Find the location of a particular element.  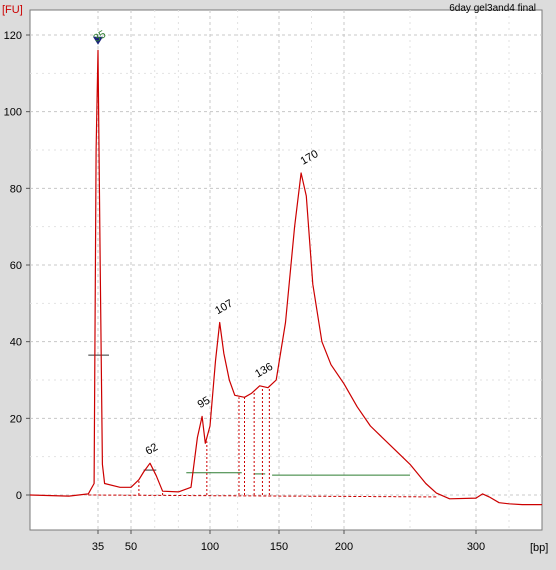

peak-boundaries is located at coordinates (204, 440).